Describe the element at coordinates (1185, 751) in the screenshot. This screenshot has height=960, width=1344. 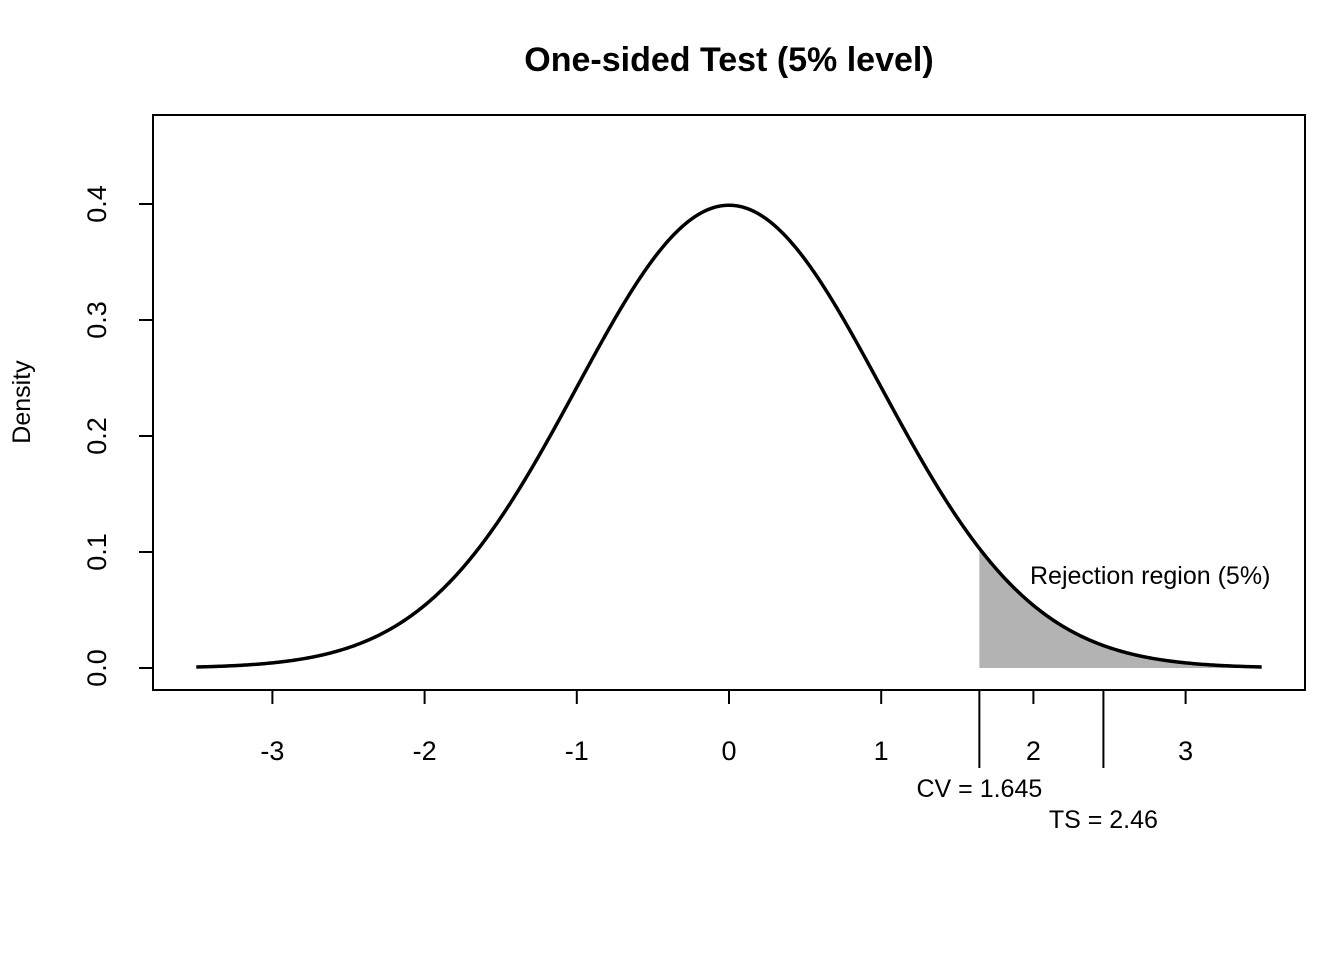
I see `x-tick-label: 3` at that location.